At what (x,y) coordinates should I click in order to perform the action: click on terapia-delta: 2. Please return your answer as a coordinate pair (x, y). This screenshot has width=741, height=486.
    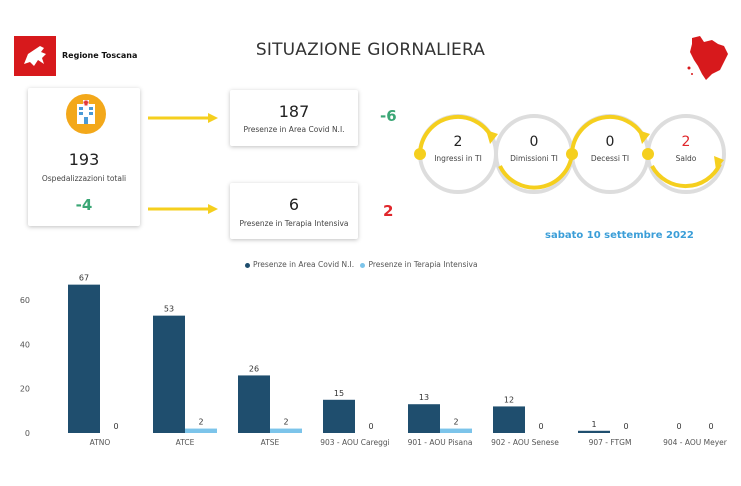
    Looking at the image, I should click on (388, 211).